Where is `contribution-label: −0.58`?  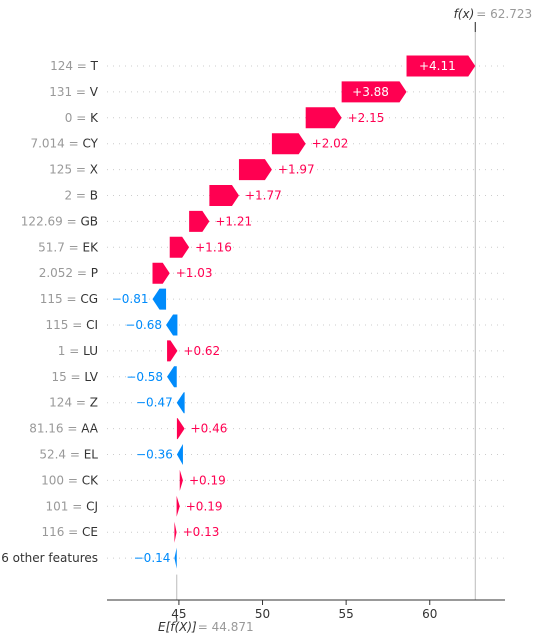 contribution-label: −0.58 is located at coordinates (144, 377).